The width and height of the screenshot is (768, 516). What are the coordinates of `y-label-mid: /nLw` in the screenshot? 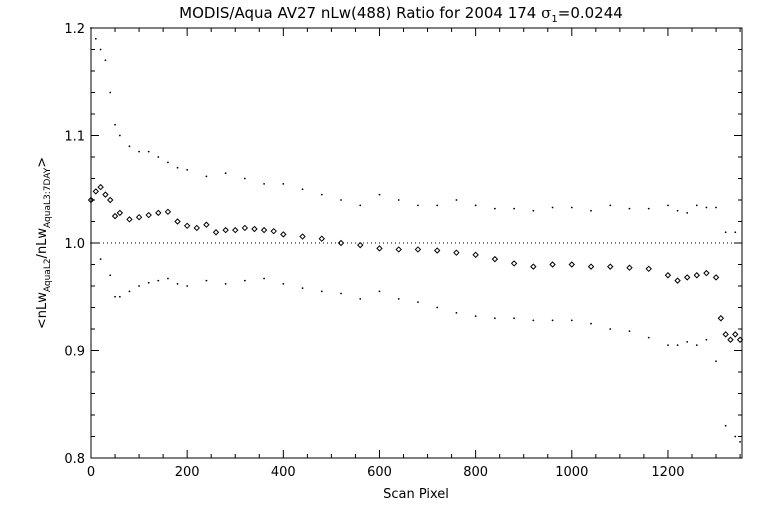 It's located at (42, 243).